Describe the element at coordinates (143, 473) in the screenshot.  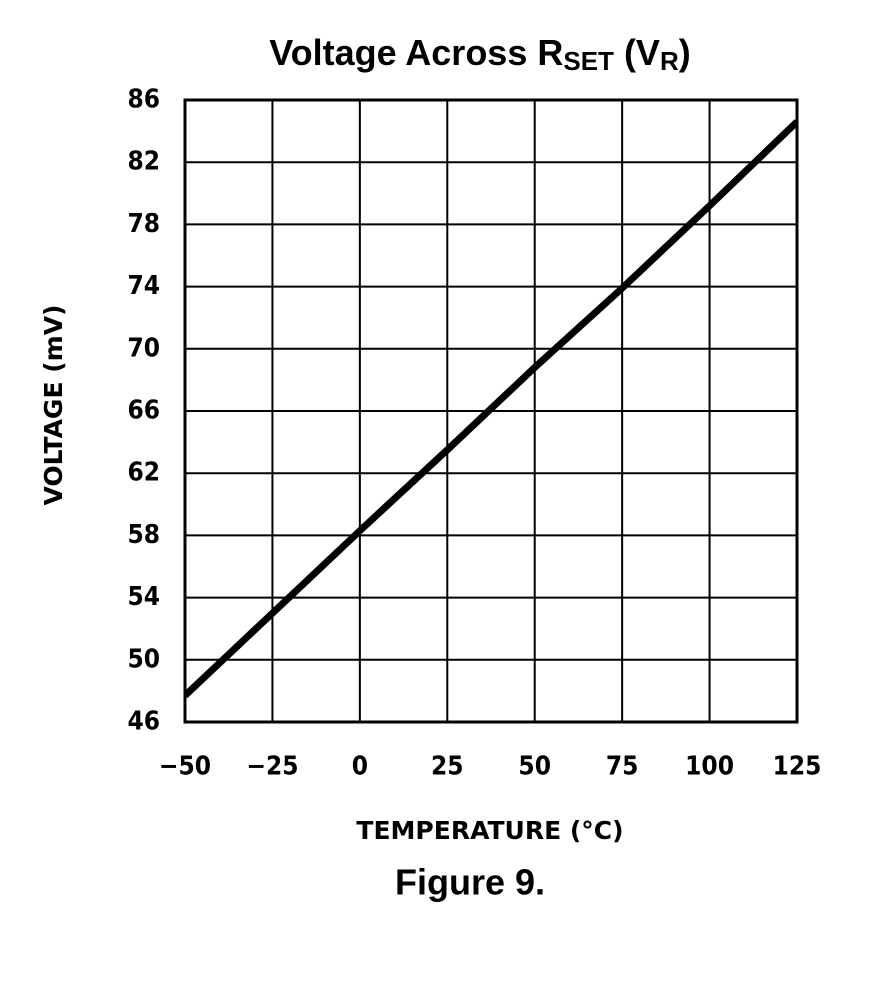
I see `y-tick-label: 62` at that location.